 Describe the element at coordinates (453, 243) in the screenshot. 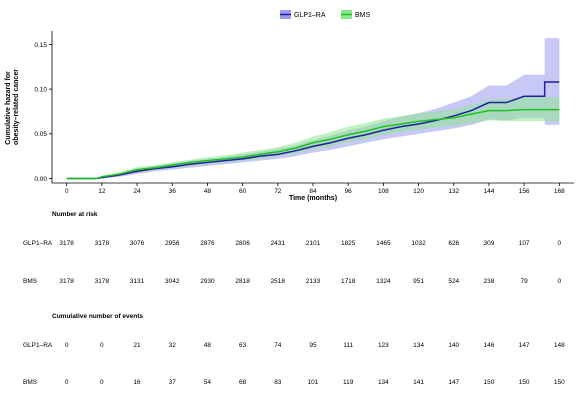

I see `table-cell: 626` at that location.